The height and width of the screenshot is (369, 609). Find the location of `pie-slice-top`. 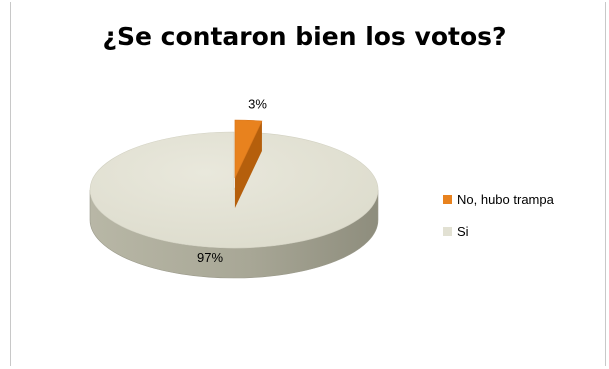

pie-slice-top is located at coordinates (248, 149).